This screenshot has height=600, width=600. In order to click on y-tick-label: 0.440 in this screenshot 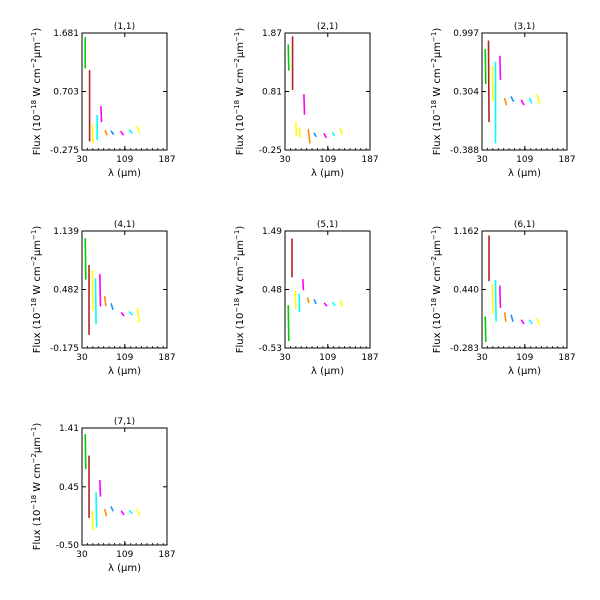, I will do `click(466, 290)`.